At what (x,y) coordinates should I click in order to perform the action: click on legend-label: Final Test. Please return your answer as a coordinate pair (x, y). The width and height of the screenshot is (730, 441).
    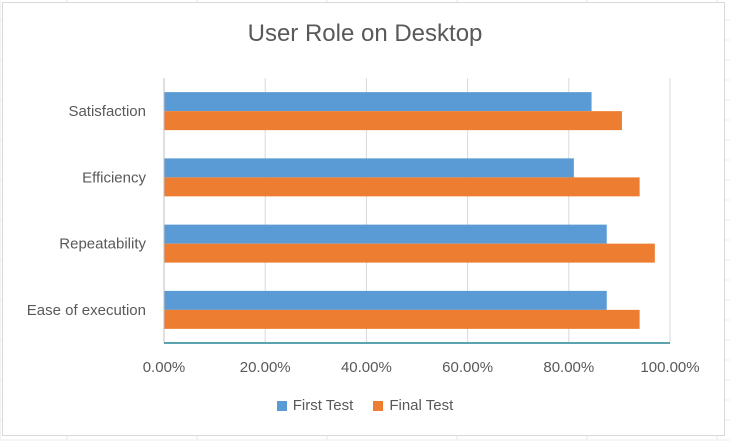
    Looking at the image, I should click on (421, 405).